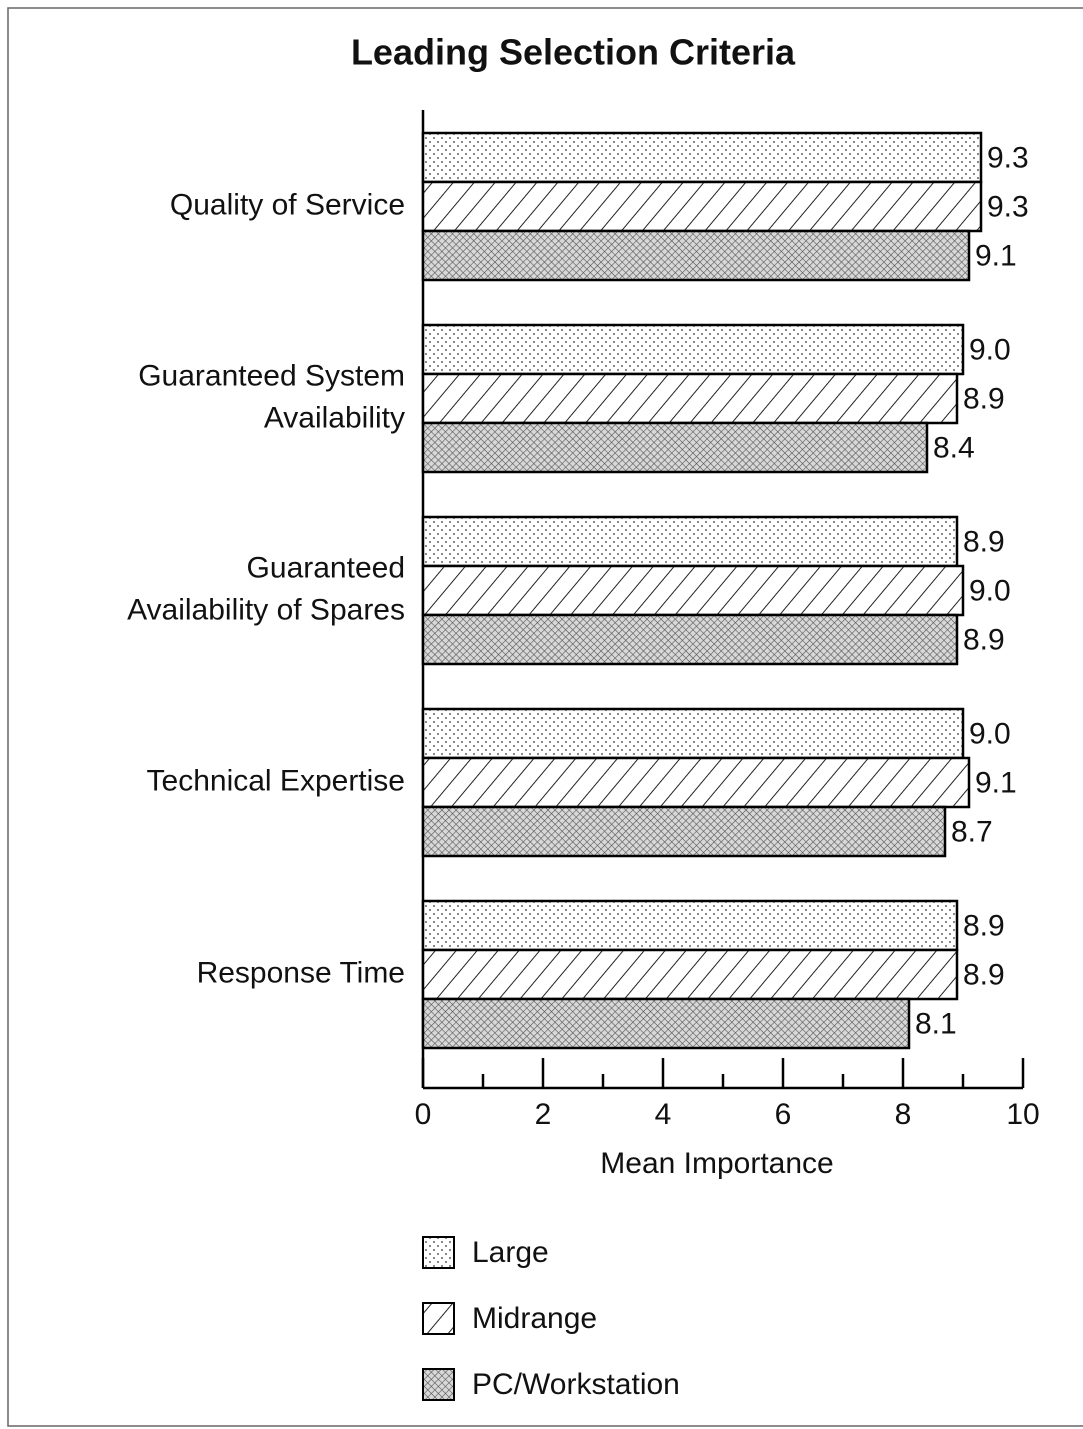  I want to click on legend-label: Large, so click(510, 1252).